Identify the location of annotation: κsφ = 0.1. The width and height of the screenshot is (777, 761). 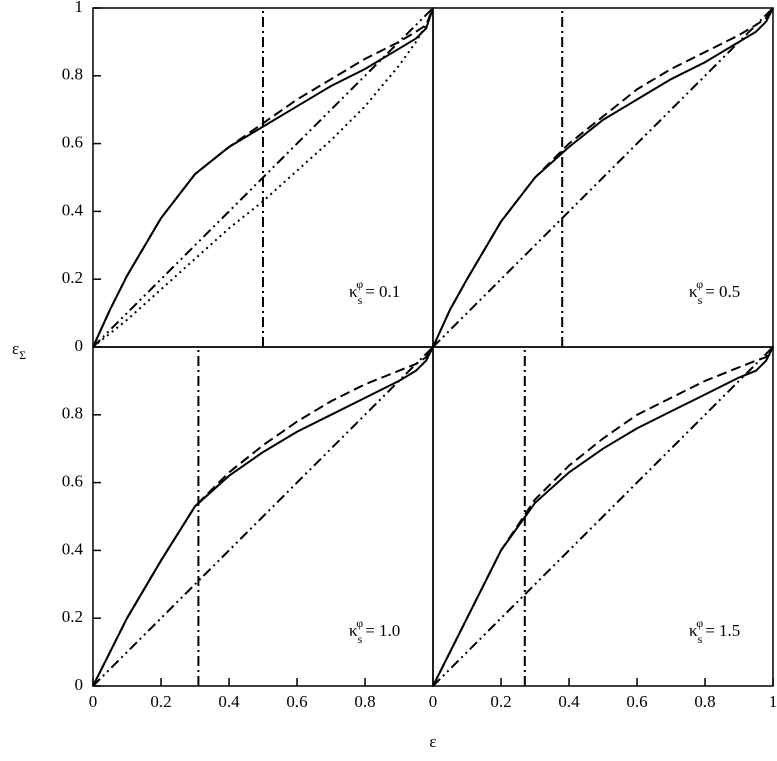
(374, 292).